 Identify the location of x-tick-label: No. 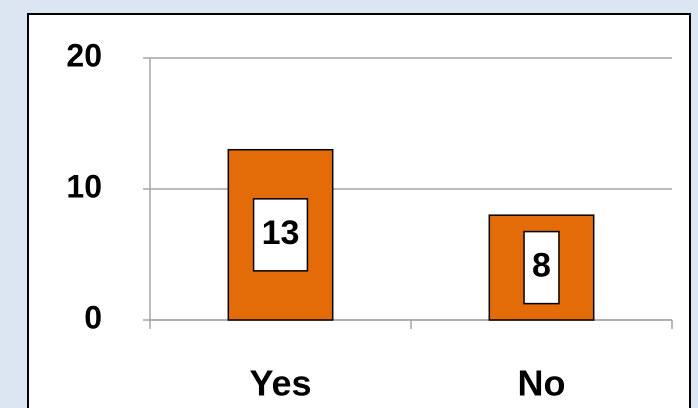
(542, 383).